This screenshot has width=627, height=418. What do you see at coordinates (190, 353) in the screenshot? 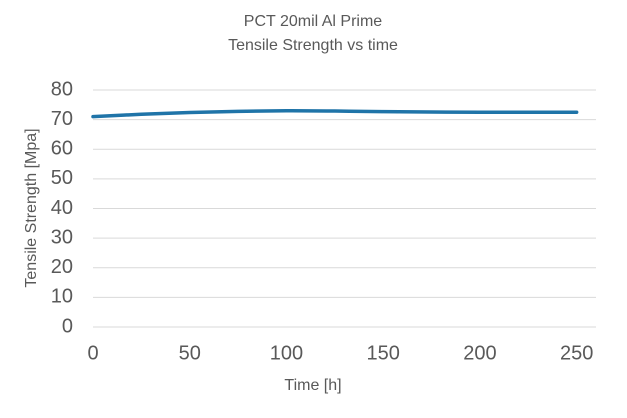
I see `x-tick-label: 50` at bounding box center [190, 353].